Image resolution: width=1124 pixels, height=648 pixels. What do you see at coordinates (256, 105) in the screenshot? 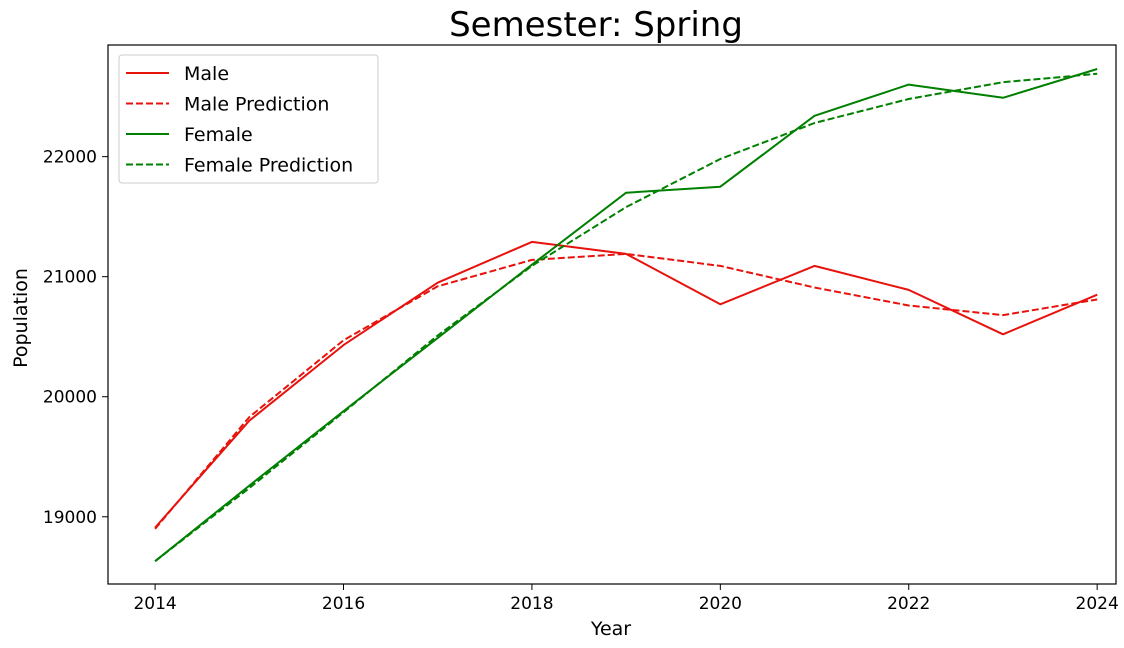
I see `legend-label-male-prediction: Male Prediction` at bounding box center [256, 105].